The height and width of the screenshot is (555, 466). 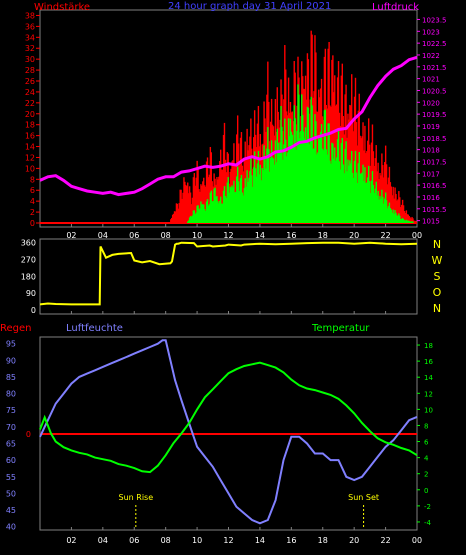 I want to click on time-tick-label: 06, so click(x=134, y=540).